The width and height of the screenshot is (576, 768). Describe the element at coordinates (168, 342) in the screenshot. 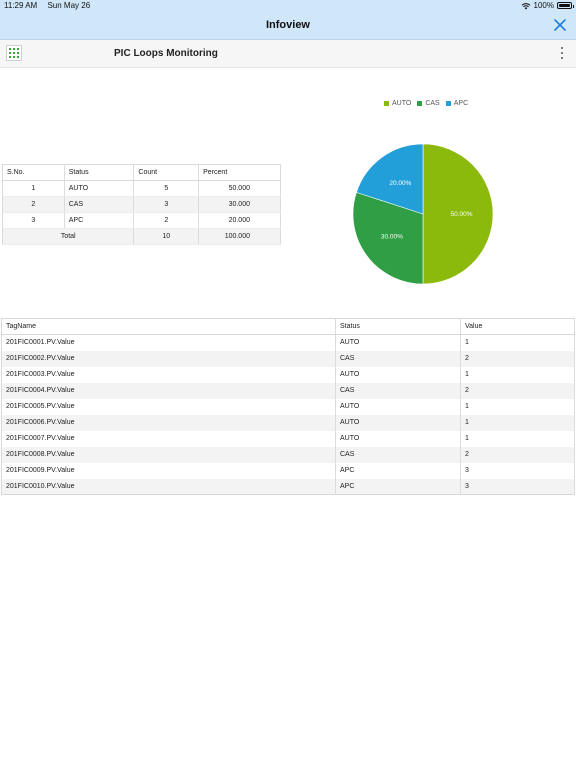

I see `cell-tagname: 201FIC0001.PV.Value` at that location.